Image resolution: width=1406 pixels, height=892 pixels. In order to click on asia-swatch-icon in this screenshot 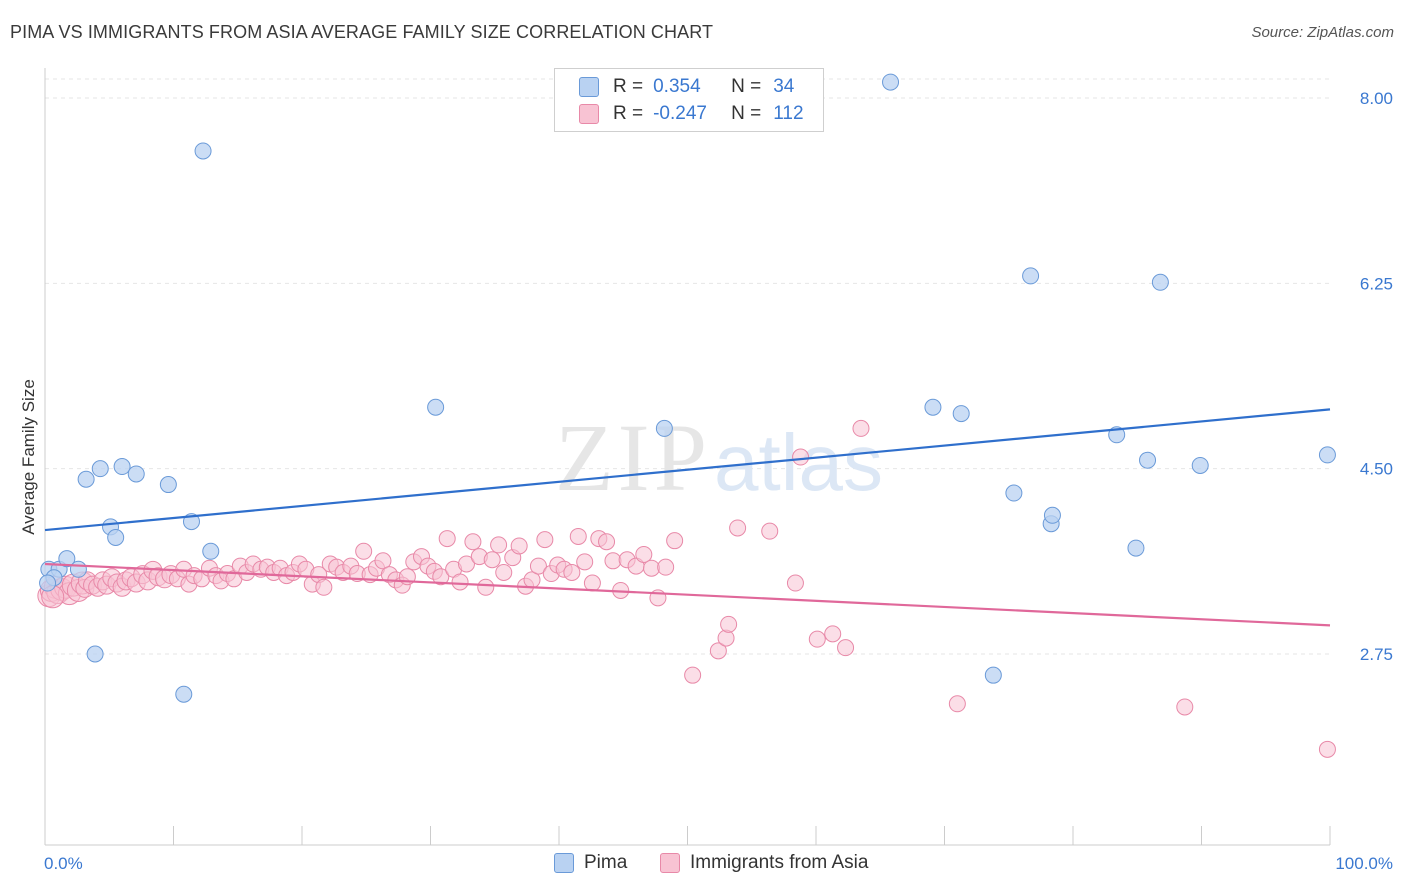, I will do `click(589, 114)`.